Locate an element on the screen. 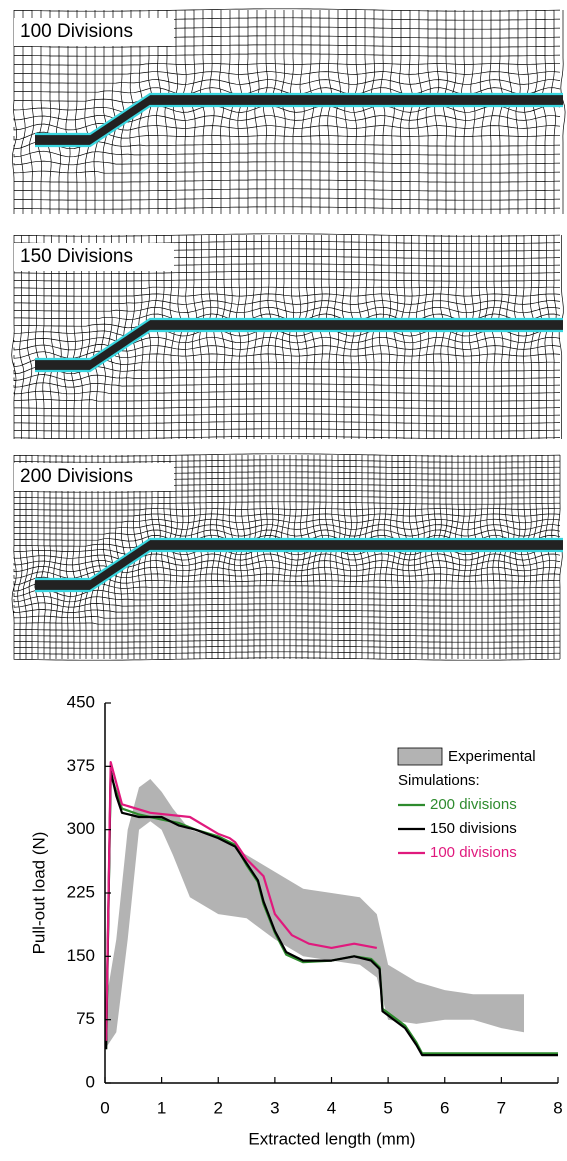  panel-title: 200 Divisions is located at coordinates (76, 476).